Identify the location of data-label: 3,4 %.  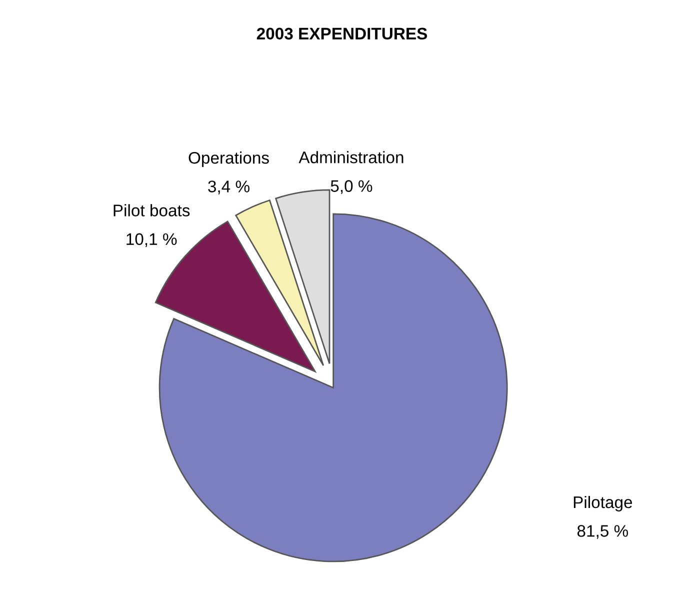
(229, 187).